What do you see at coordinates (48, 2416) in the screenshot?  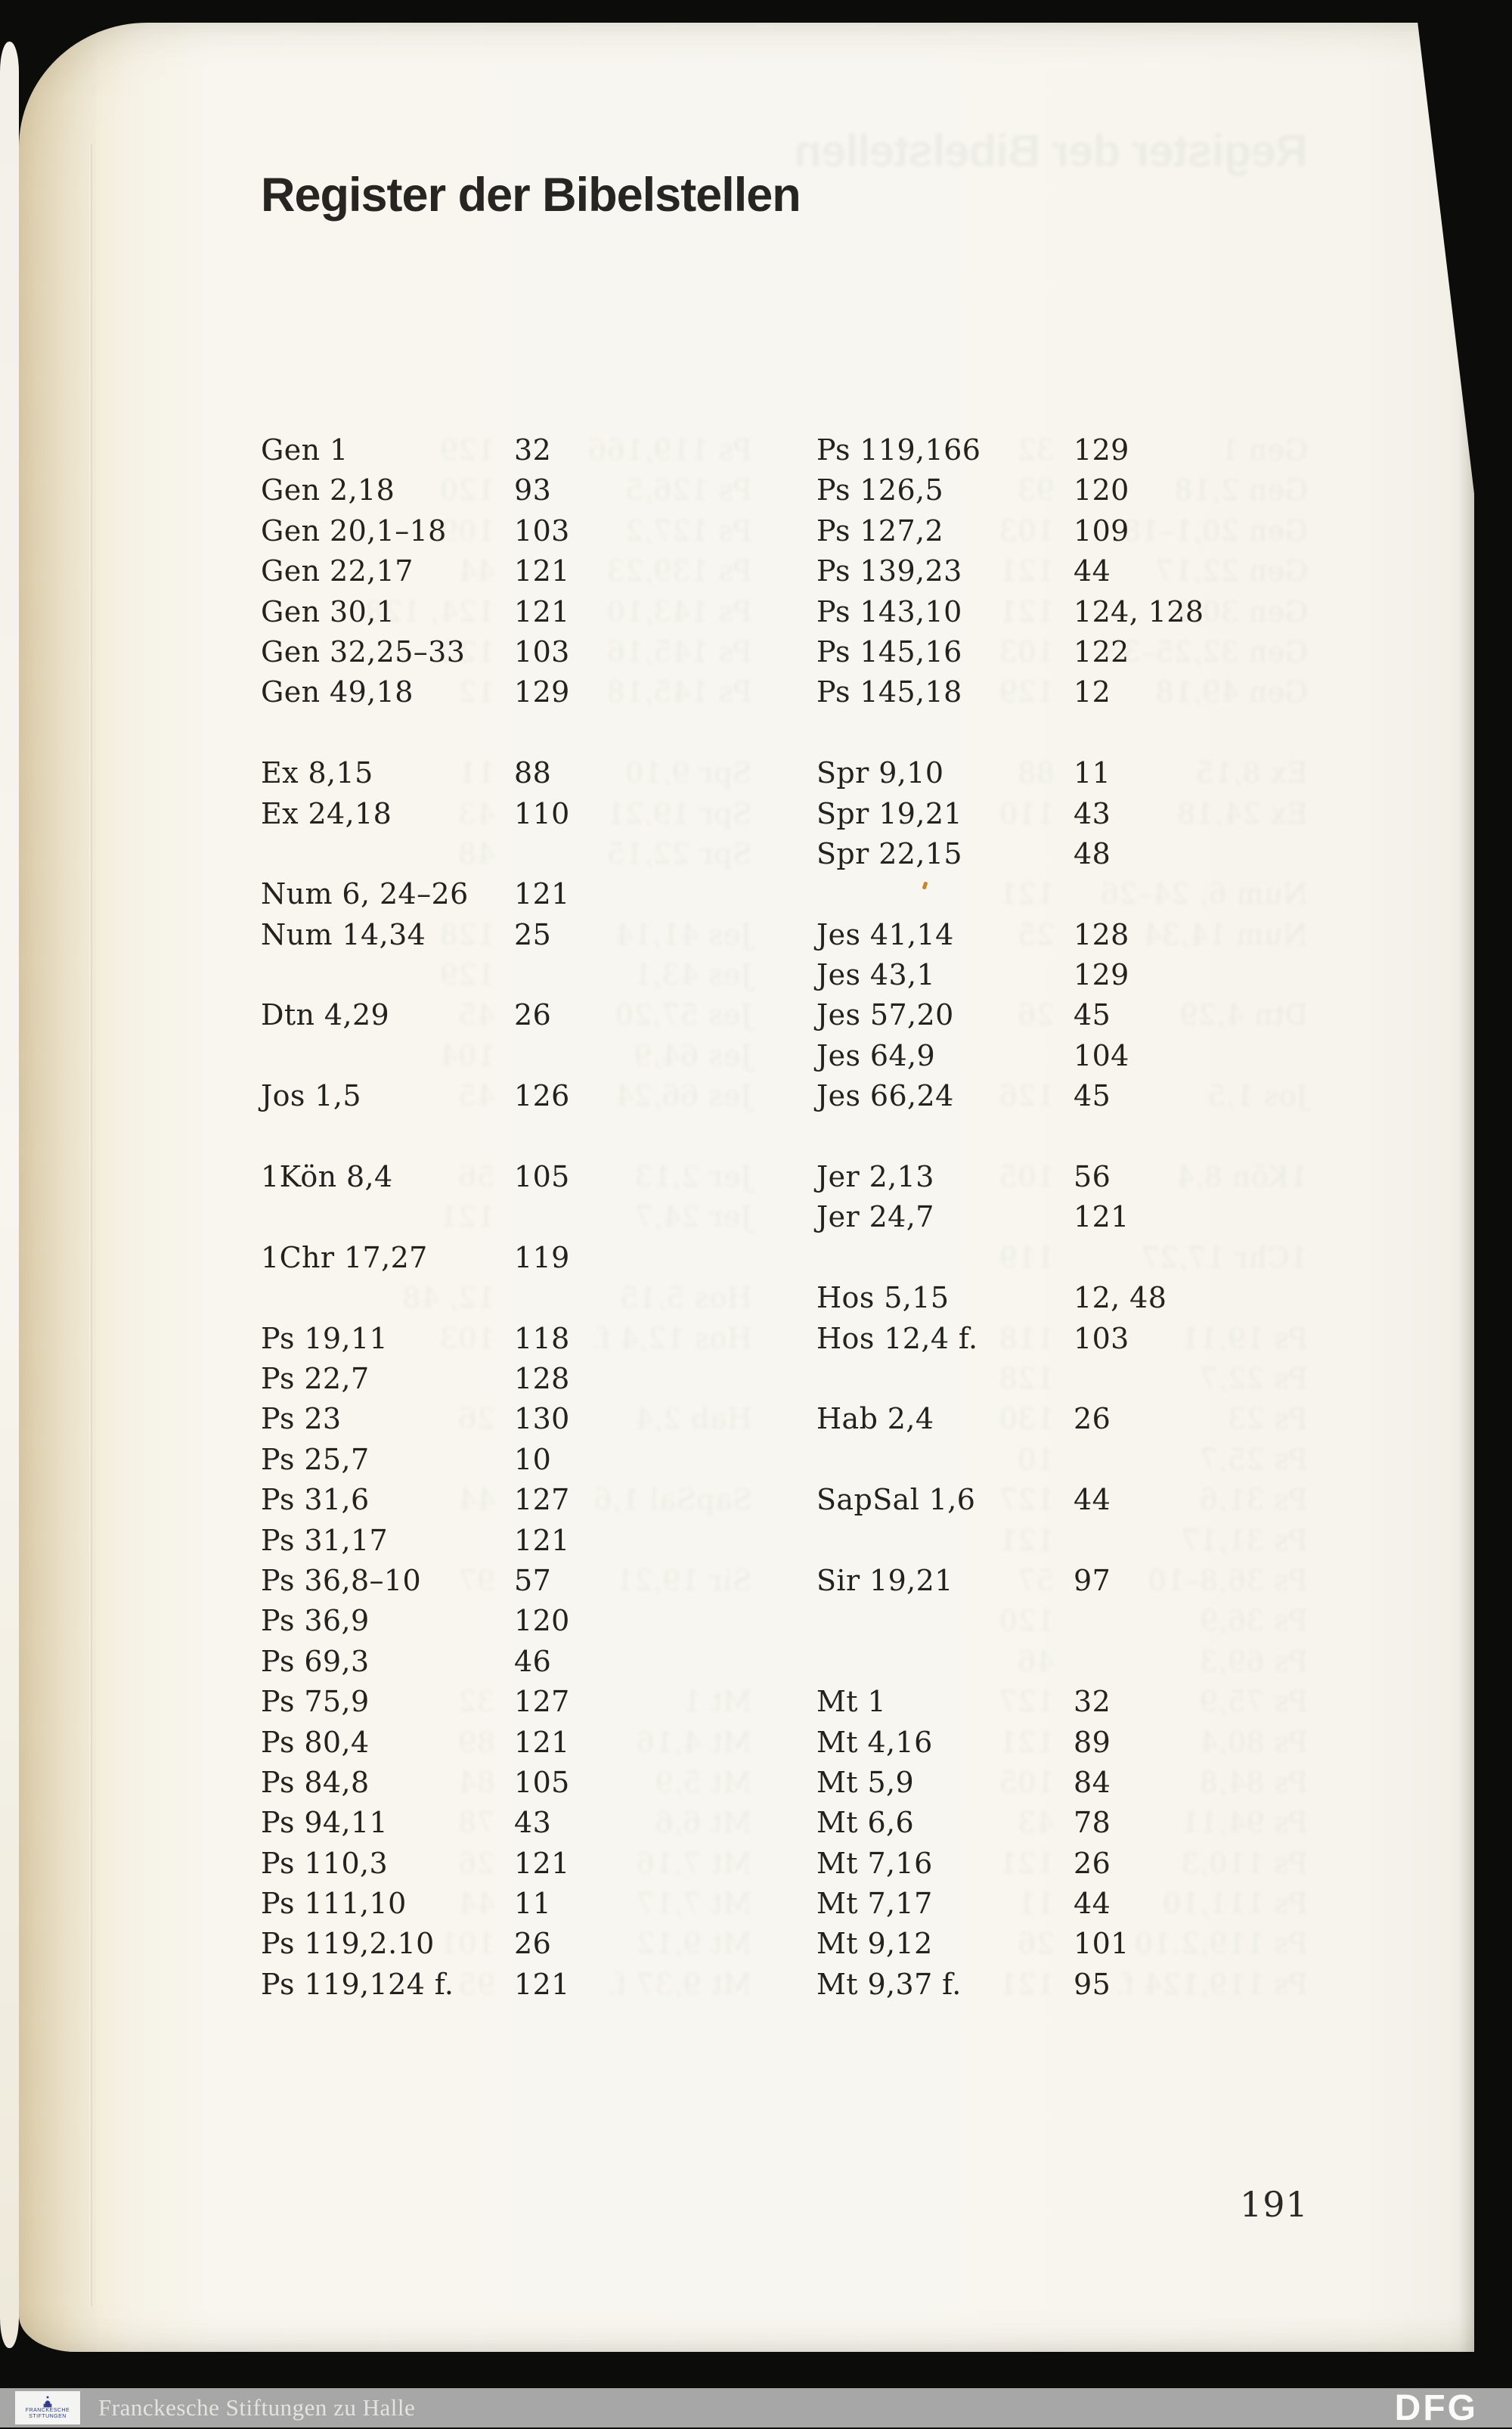 I see `franckesche-logo-line2: STIFTUNGEN` at bounding box center [48, 2416].